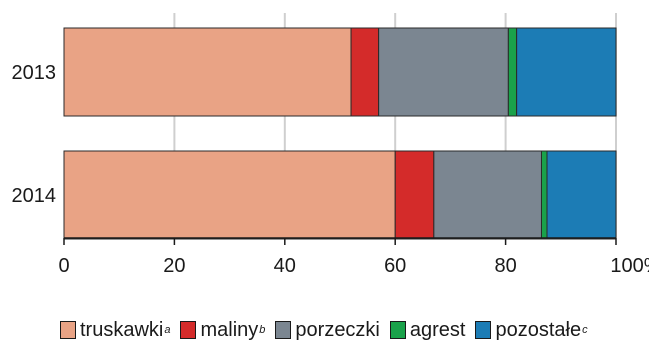  What do you see at coordinates (353, 257) in the screenshot?
I see `x-axis-ticks: 0 20 40 60 80 100%` at bounding box center [353, 257].